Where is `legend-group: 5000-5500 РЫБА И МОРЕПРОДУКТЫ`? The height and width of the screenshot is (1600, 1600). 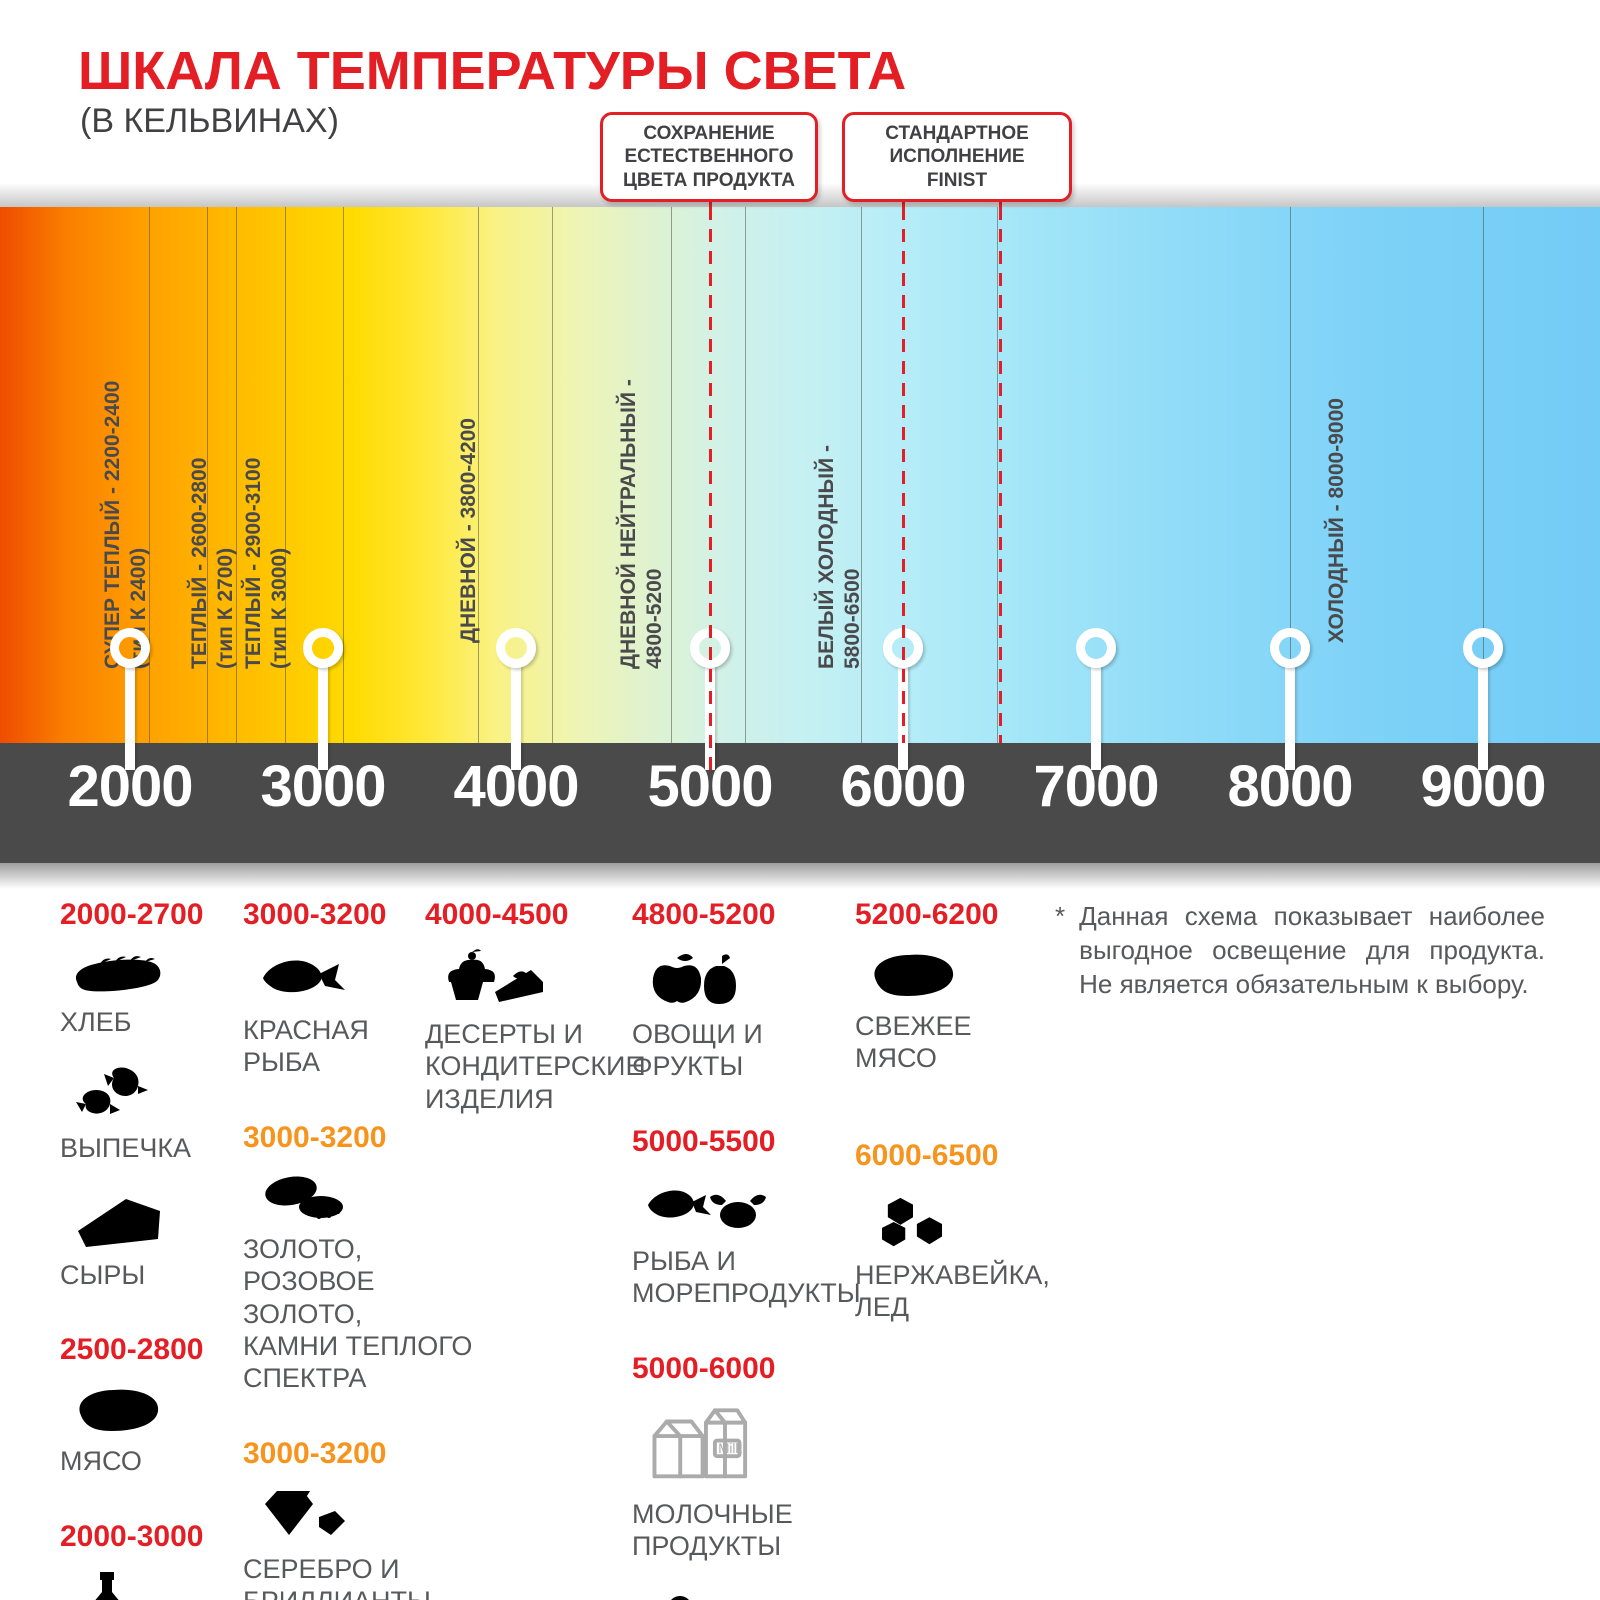 legend-group: 5000-5500 РЫБА И МОРЕПРОДУКТЫ is located at coordinates (782, 1217).